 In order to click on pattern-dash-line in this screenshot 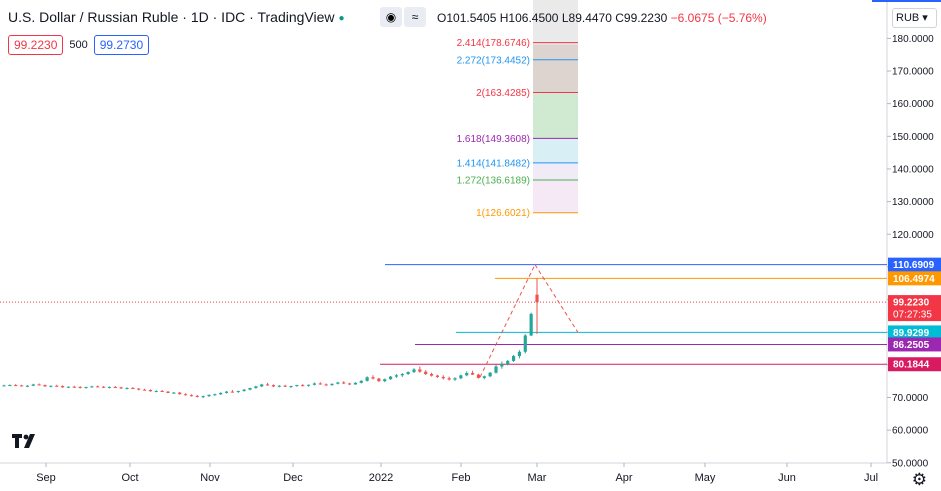, I will do `click(556, 298)`.